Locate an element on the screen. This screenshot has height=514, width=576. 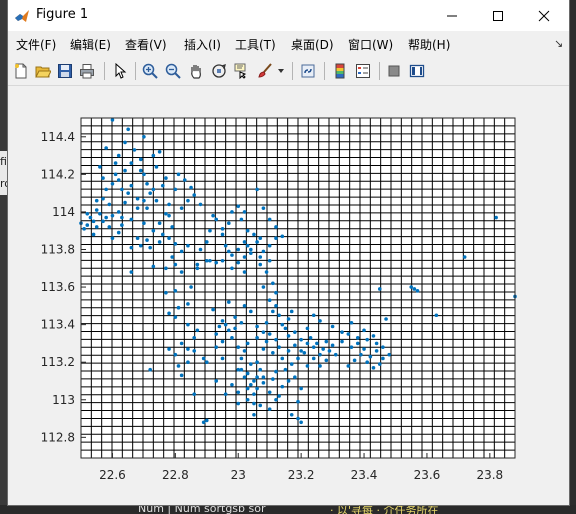
rotate-3d-icon is located at coordinates (219, 71).